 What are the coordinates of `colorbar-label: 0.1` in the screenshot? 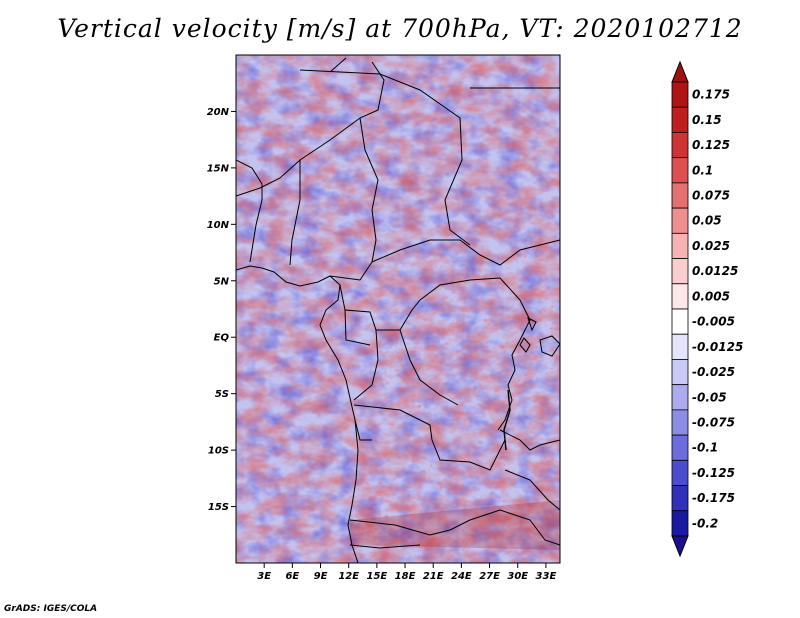 It's located at (702, 170).